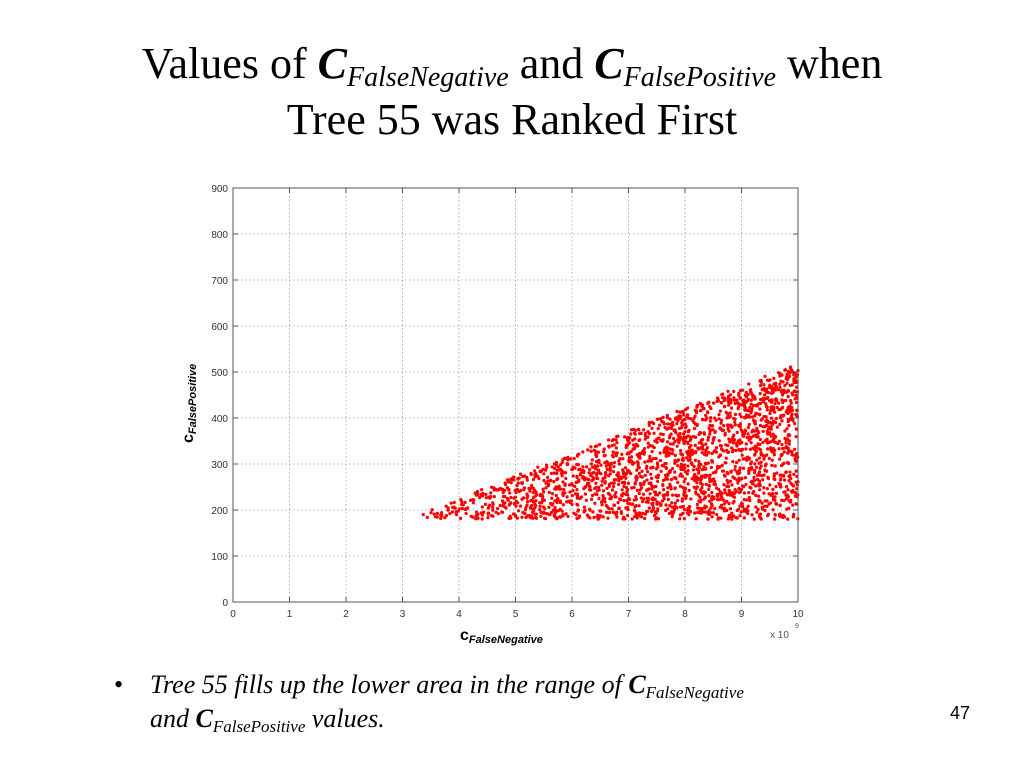 The height and width of the screenshot is (768, 1024). Describe the element at coordinates (512, 119) in the screenshot. I see `title-line-2: Tree 55 was Ranked First` at that location.